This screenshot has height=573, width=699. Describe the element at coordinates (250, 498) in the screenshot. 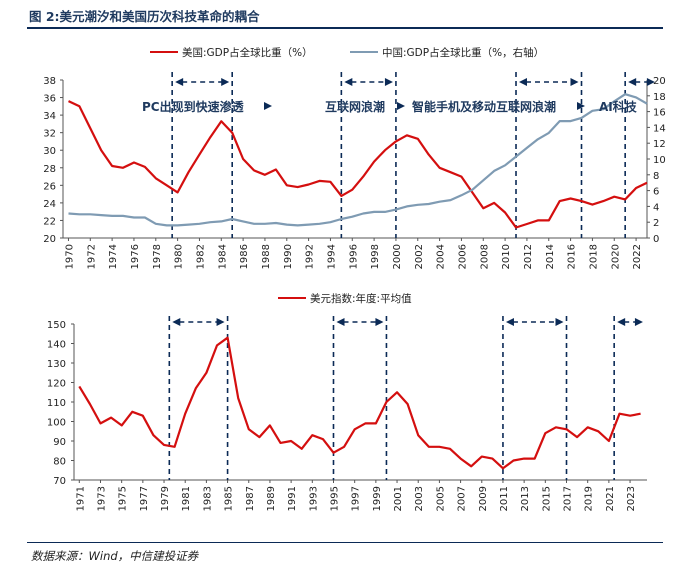

I see `x-tick-label: 1987` at that location.